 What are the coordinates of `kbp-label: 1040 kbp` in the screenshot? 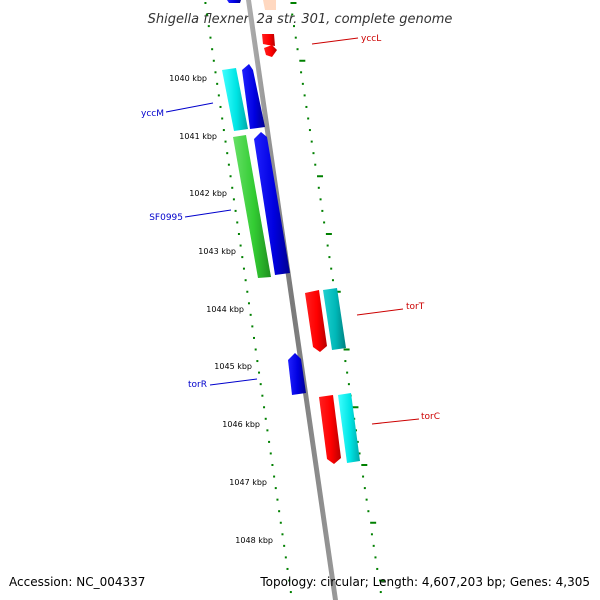 It's located at (188, 78).